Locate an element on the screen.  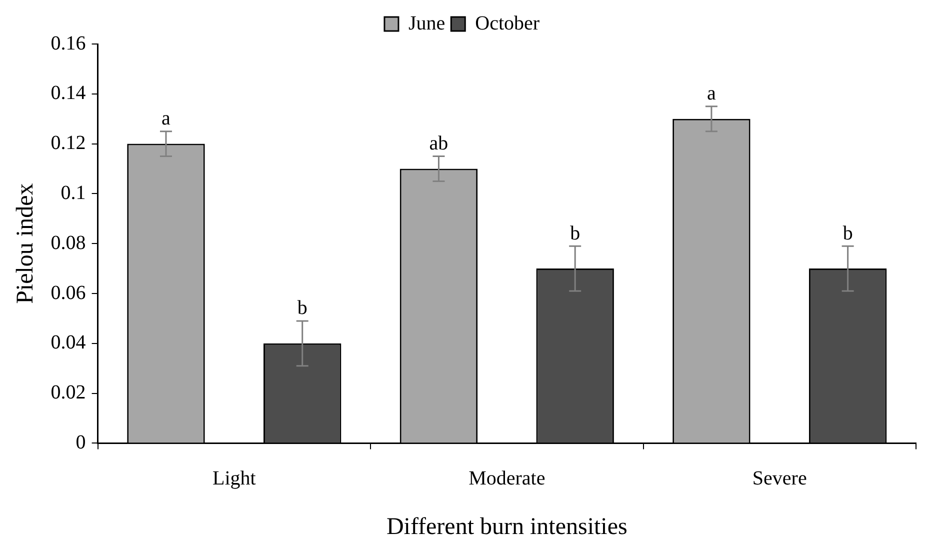
y-tick-label: 0 is located at coordinates (81, 442).